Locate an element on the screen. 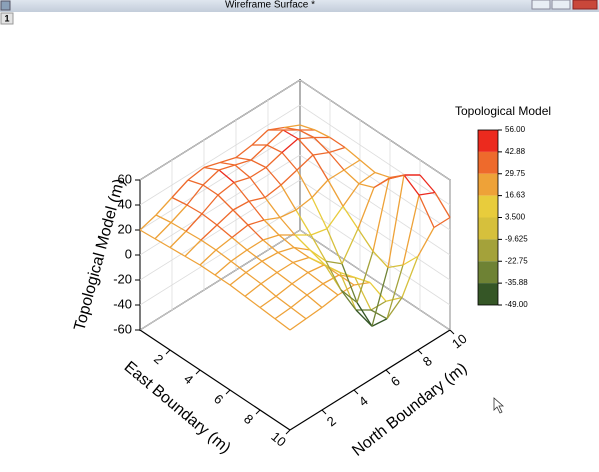  x-tick-label: 6 is located at coordinates (218, 399).